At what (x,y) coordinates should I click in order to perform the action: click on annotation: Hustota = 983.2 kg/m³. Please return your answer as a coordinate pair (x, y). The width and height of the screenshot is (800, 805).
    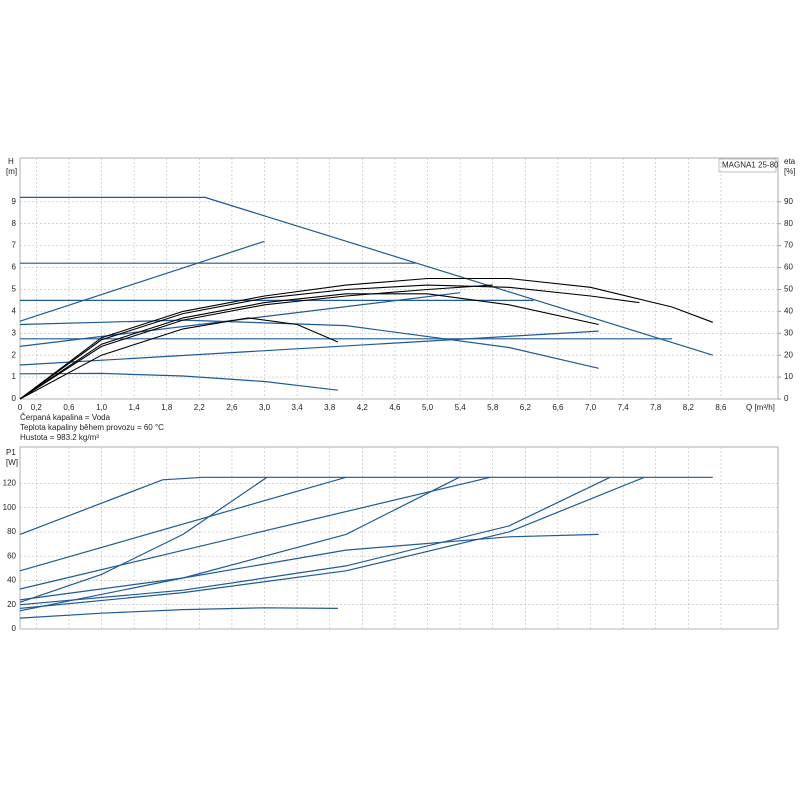
    Looking at the image, I should click on (59, 437).